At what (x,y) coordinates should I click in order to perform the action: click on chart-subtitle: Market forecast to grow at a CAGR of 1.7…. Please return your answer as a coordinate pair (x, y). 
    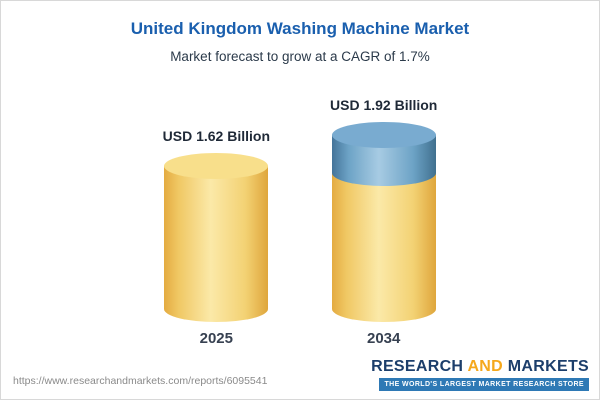
    Looking at the image, I should click on (300, 56).